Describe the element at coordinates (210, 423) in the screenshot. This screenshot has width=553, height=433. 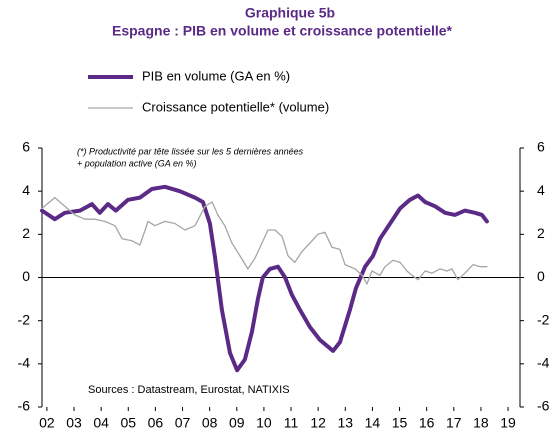
I see `x-tick-label: 08` at that location.